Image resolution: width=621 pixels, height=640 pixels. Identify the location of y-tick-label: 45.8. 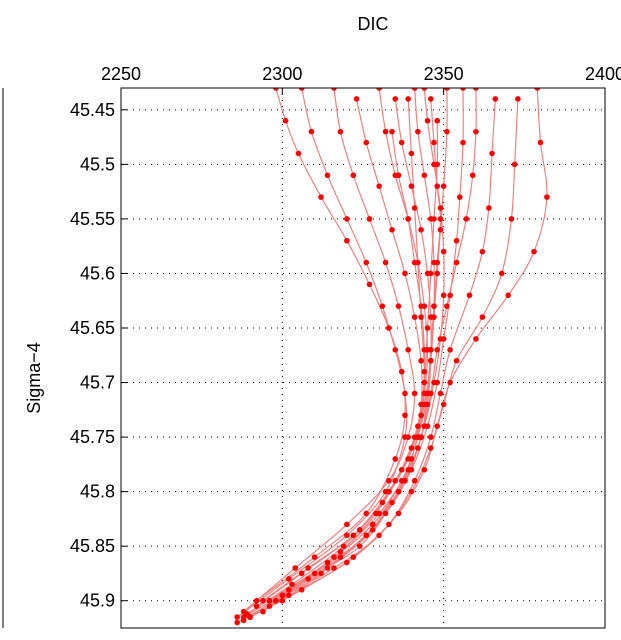
(97, 492).